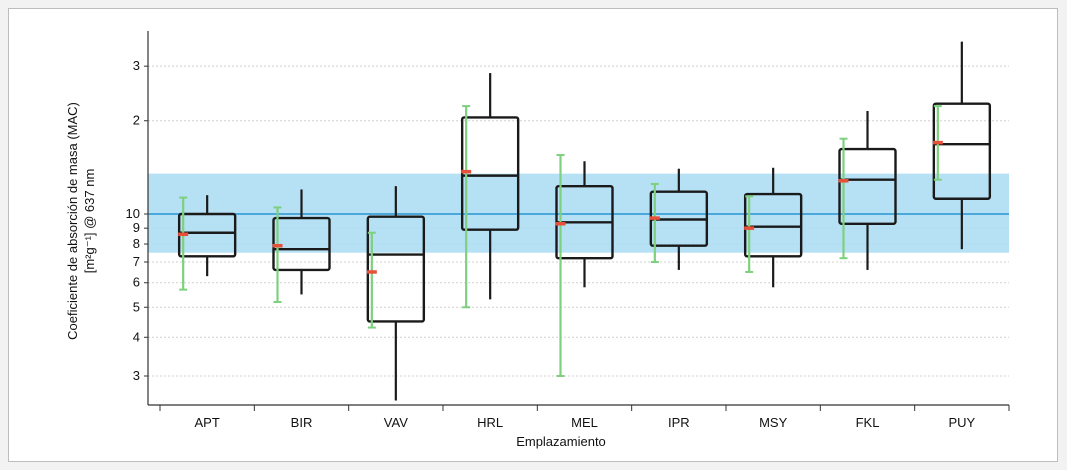 The image size is (1067, 470). Describe the element at coordinates (679, 422) in the screenshot. I see `x-tick-label-ipr: IPR` at that location.